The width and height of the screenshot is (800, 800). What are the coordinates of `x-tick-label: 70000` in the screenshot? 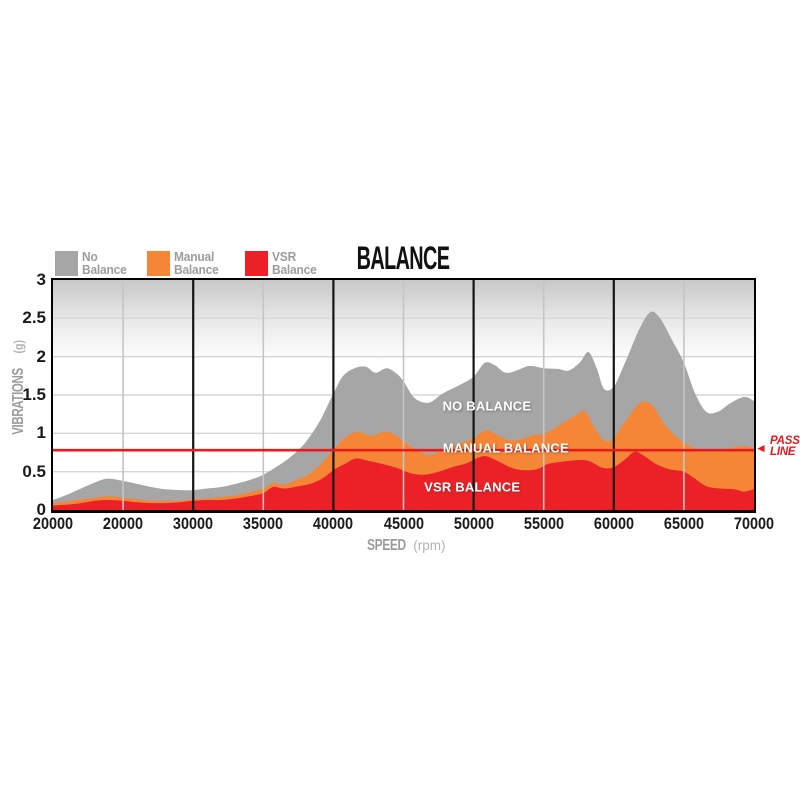 It's located at (754, 523).